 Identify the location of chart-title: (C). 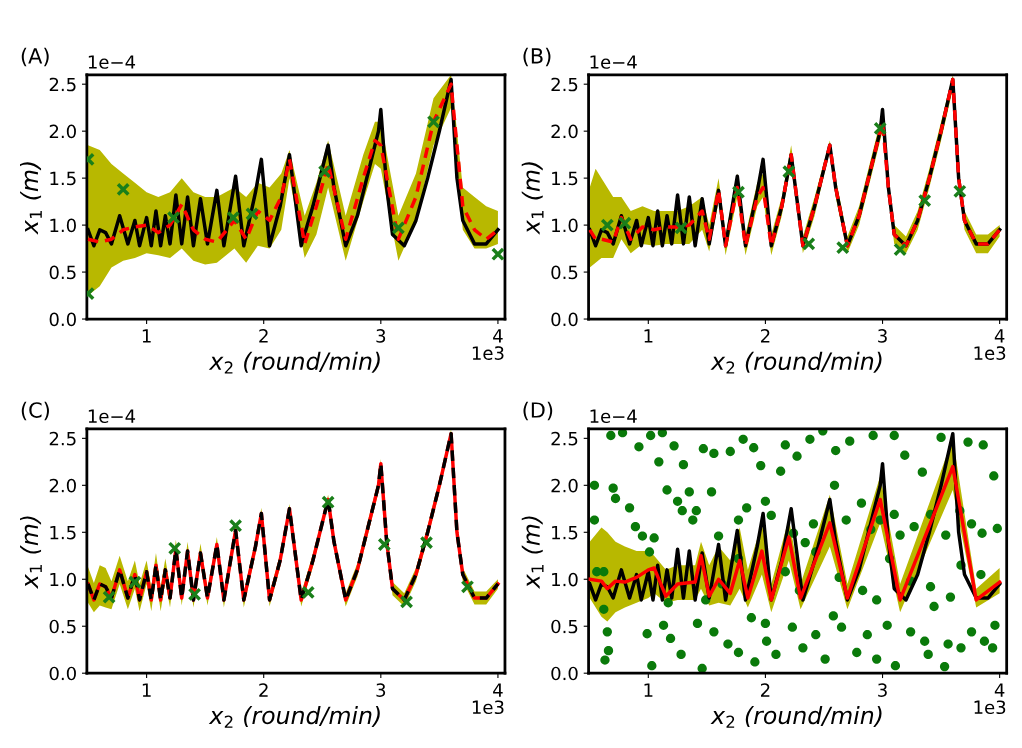
(35, 411).